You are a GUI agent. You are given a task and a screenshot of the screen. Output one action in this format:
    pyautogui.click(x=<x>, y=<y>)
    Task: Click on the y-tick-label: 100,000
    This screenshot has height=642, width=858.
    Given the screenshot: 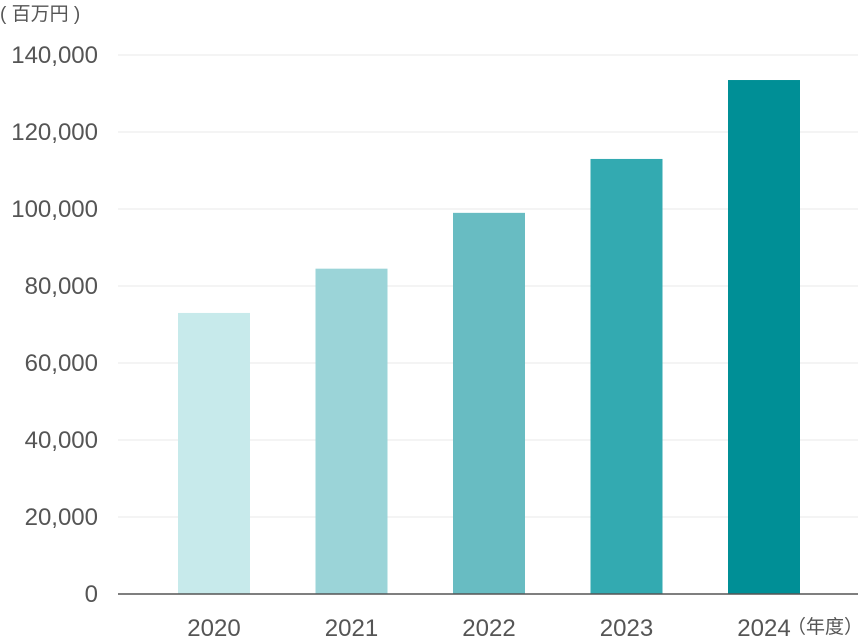 What is the action you would take?
    pyautogui.click(x=54, y=209)
    